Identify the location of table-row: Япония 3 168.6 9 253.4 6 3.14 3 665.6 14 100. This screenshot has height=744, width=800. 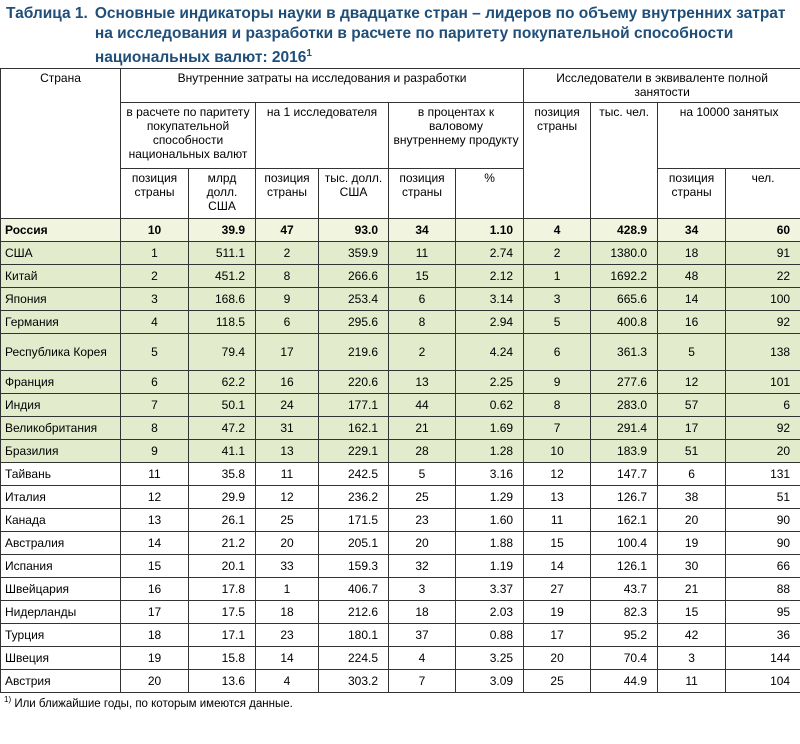
(400, 299).